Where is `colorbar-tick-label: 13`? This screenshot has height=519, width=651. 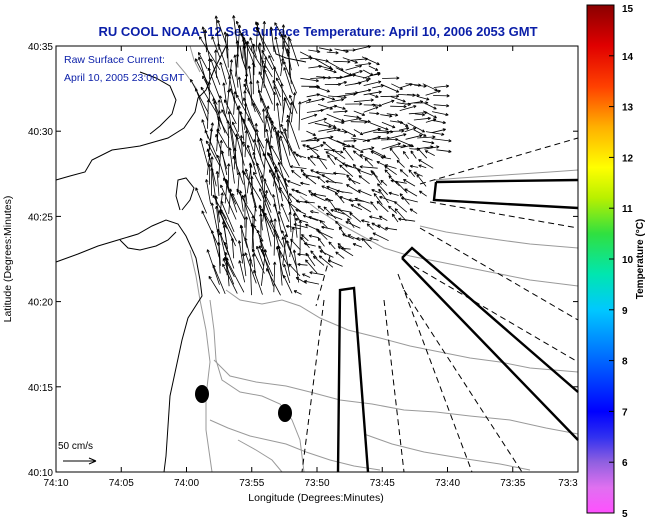 colorbar-tick-label: 13 is located at coordinates (628, 108).